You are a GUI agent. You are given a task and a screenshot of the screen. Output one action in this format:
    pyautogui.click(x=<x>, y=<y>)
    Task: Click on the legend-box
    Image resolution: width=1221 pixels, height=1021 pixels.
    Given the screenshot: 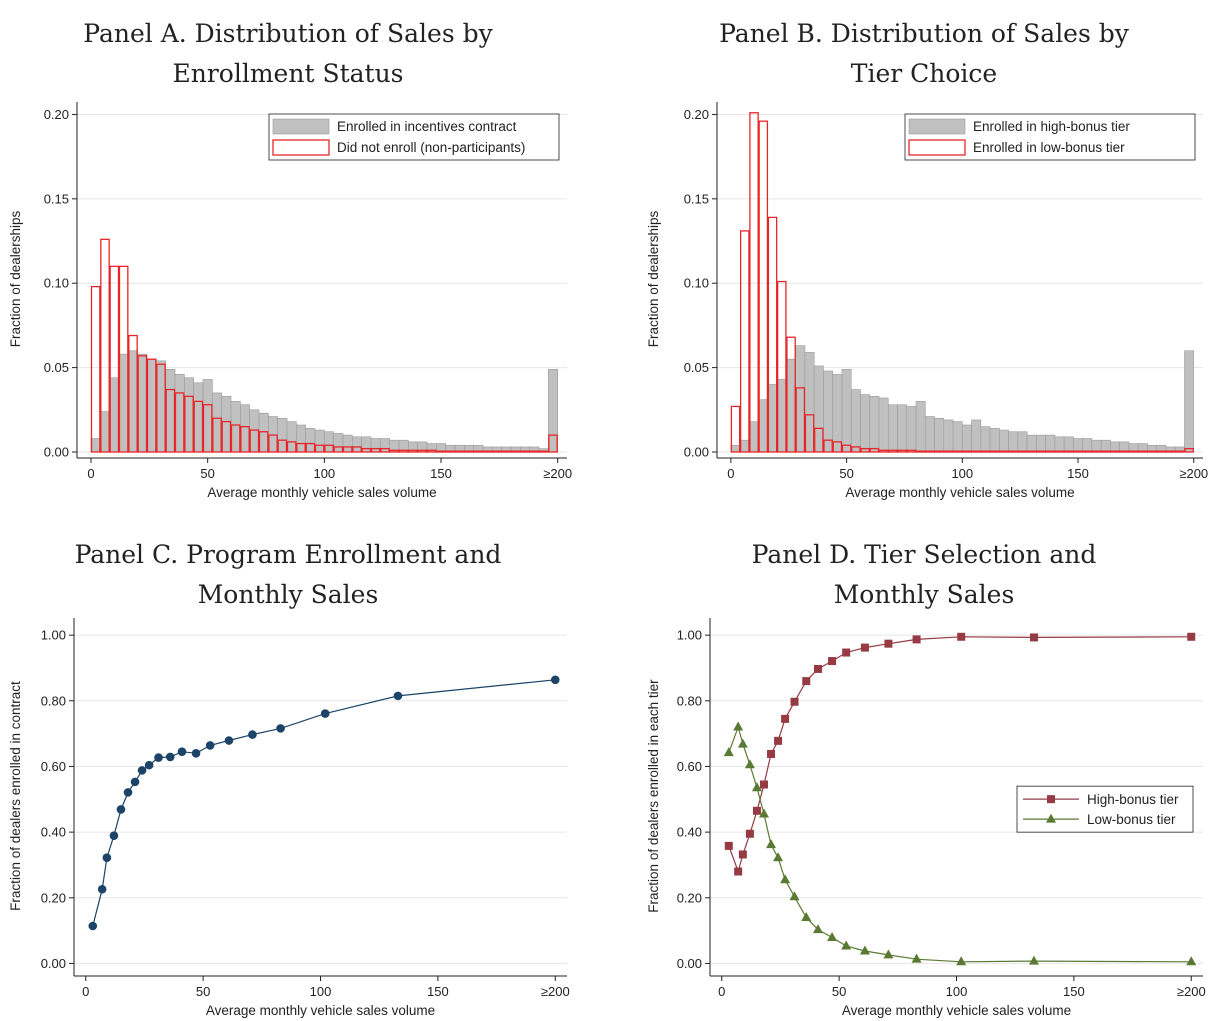 What is the action you would take?
    pyautogui.click(x=1105, y=809)
    